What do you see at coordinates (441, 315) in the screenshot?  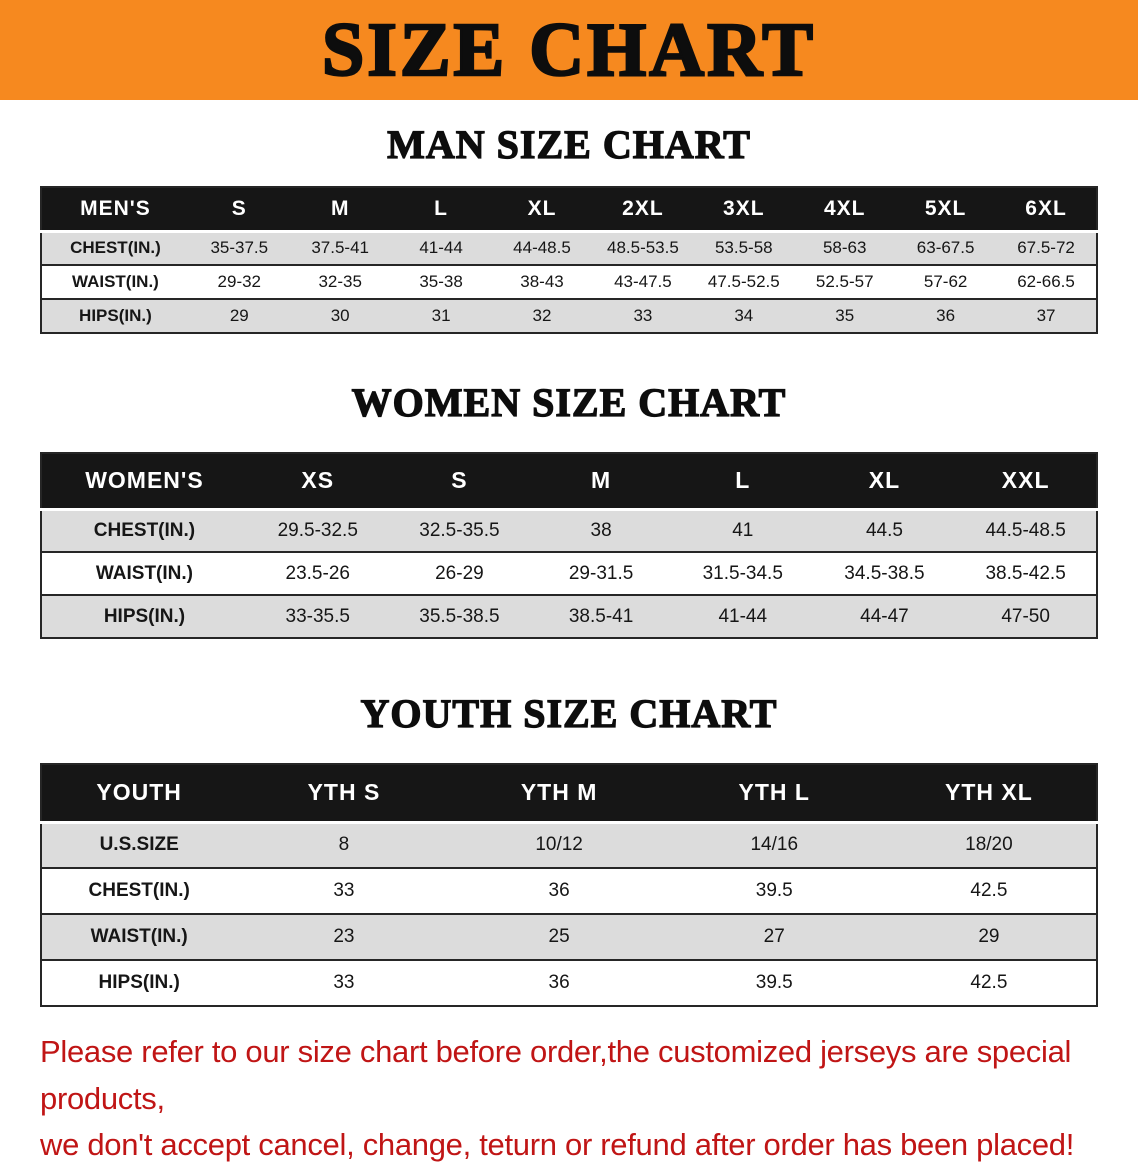 I see `size-value: 31` at bounding box center [441, 315].